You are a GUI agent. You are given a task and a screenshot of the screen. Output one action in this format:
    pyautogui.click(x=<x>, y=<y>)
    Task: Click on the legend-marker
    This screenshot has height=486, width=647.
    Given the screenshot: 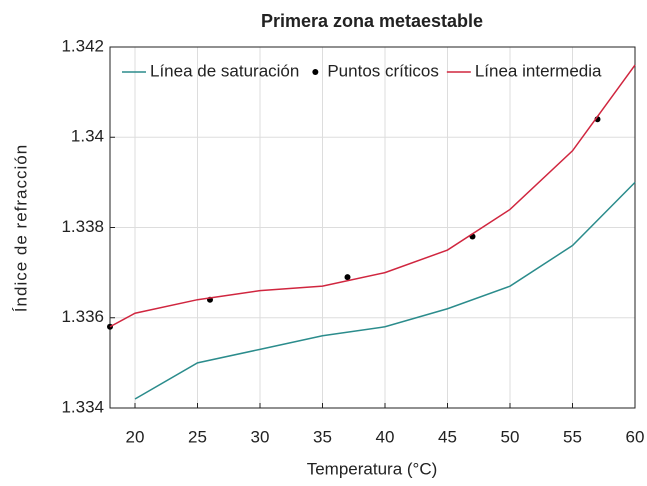 What is the action you would take?
    pyautogui.click(x=315, y=72)
    